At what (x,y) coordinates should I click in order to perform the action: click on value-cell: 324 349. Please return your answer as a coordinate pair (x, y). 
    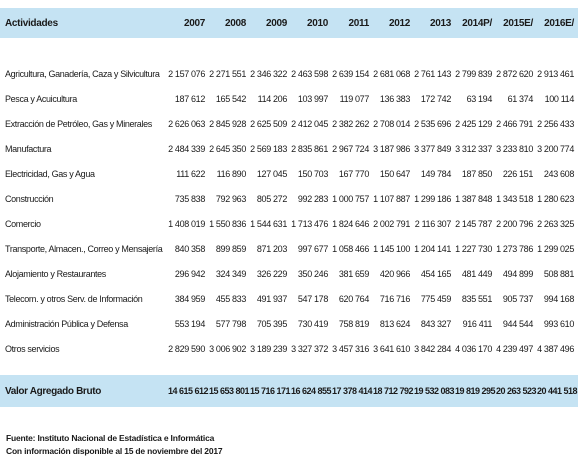
    Looking at the image, I should click on (230, 273).